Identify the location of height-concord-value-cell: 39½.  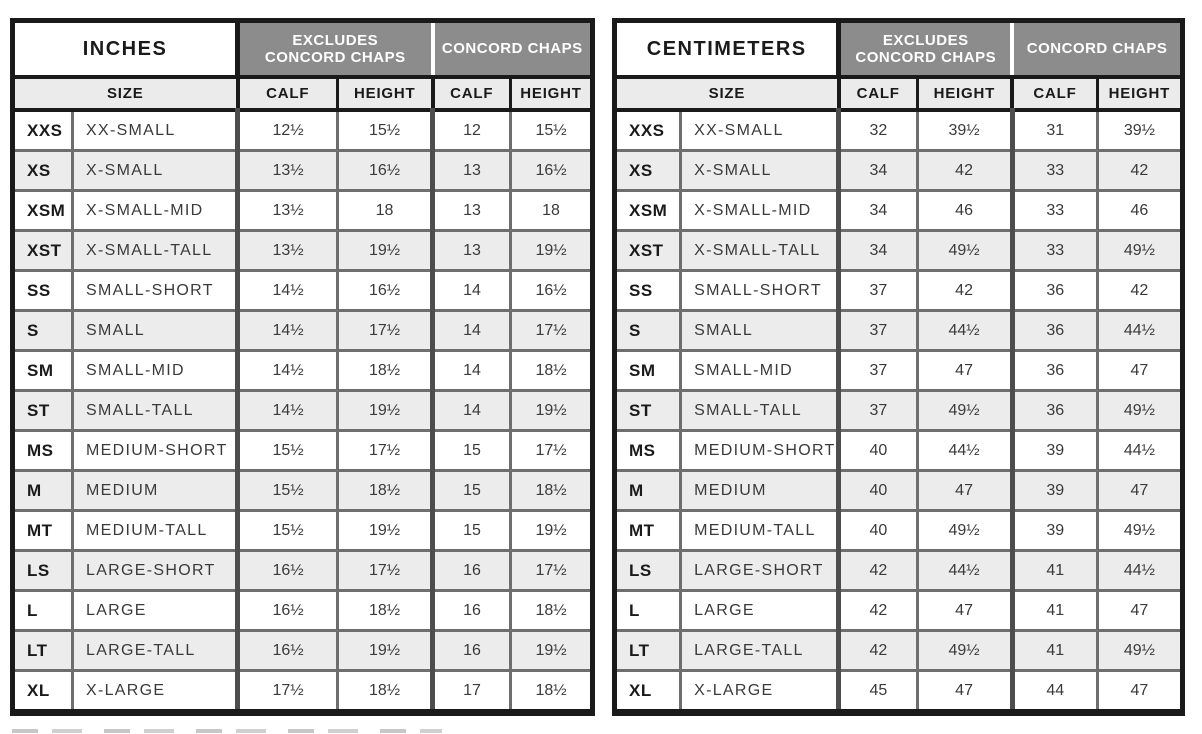
(1140, 129).